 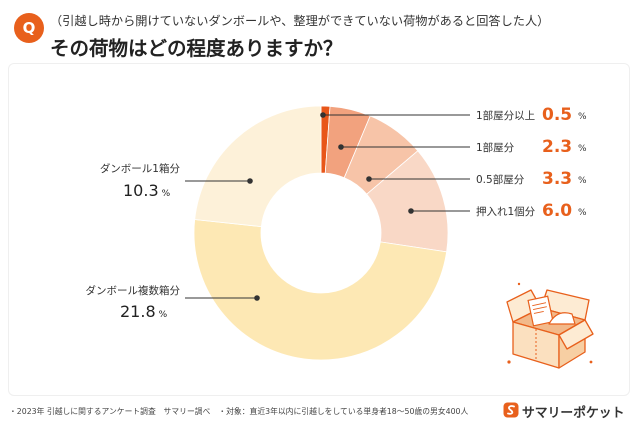 What do you see at coordinates (511, 410) in the screenshot?
I see `pocket-logo-icon` at bounding box center [511, 410].